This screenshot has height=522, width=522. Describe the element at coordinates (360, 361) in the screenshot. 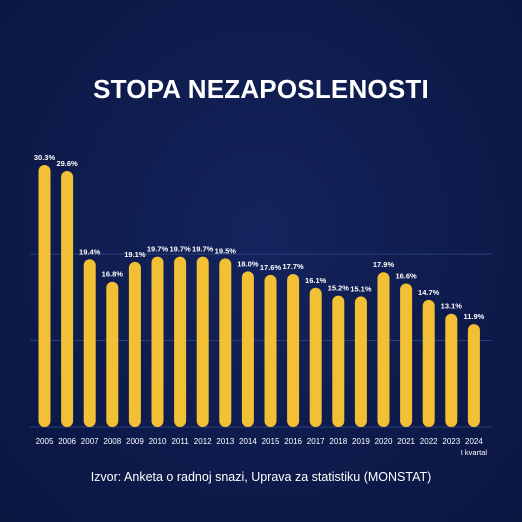

I see `bar-2019` at that location.